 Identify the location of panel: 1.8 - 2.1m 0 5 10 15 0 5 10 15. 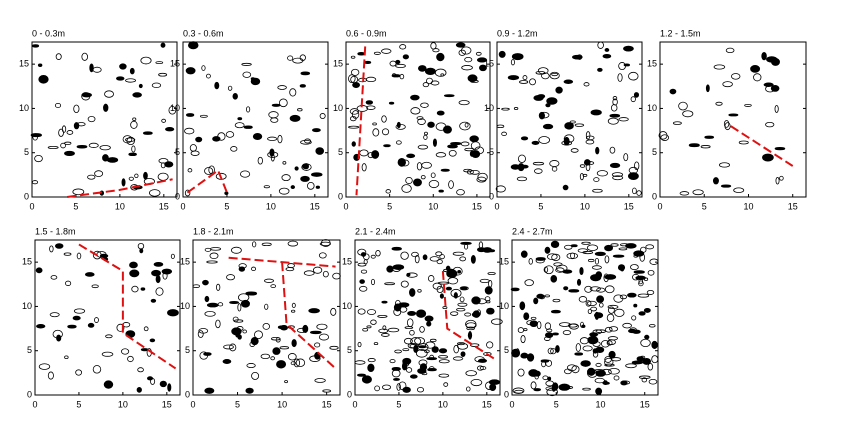
(260, 317).